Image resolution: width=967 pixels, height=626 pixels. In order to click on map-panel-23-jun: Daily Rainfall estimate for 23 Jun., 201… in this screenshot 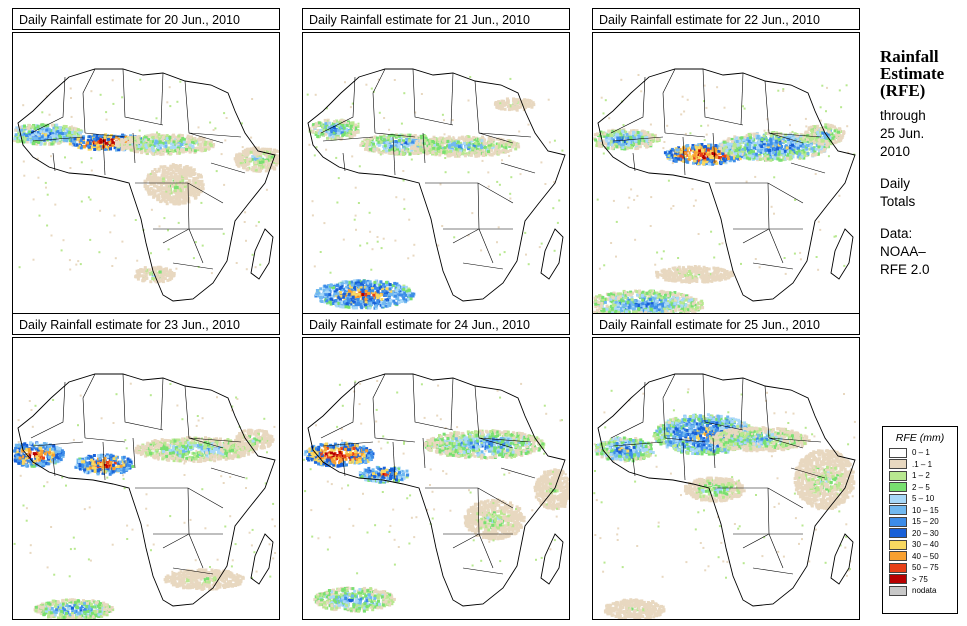, I will do `click(147, 466)`.